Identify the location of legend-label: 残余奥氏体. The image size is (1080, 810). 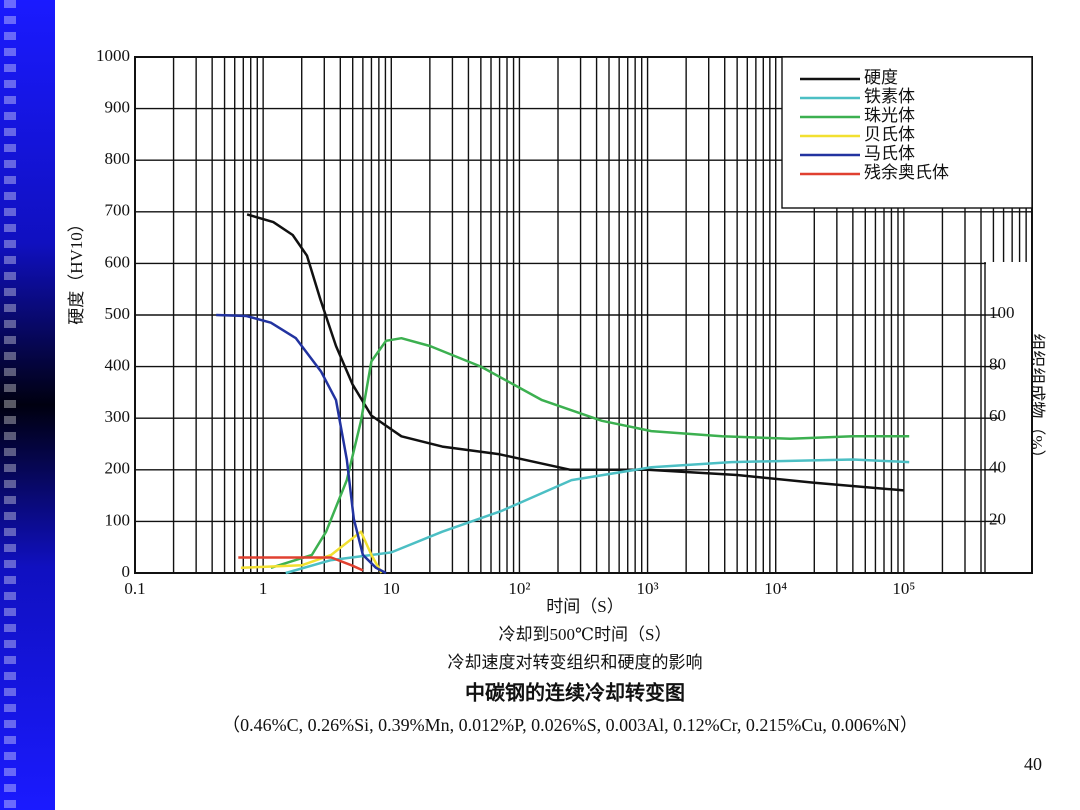
(906, 172).